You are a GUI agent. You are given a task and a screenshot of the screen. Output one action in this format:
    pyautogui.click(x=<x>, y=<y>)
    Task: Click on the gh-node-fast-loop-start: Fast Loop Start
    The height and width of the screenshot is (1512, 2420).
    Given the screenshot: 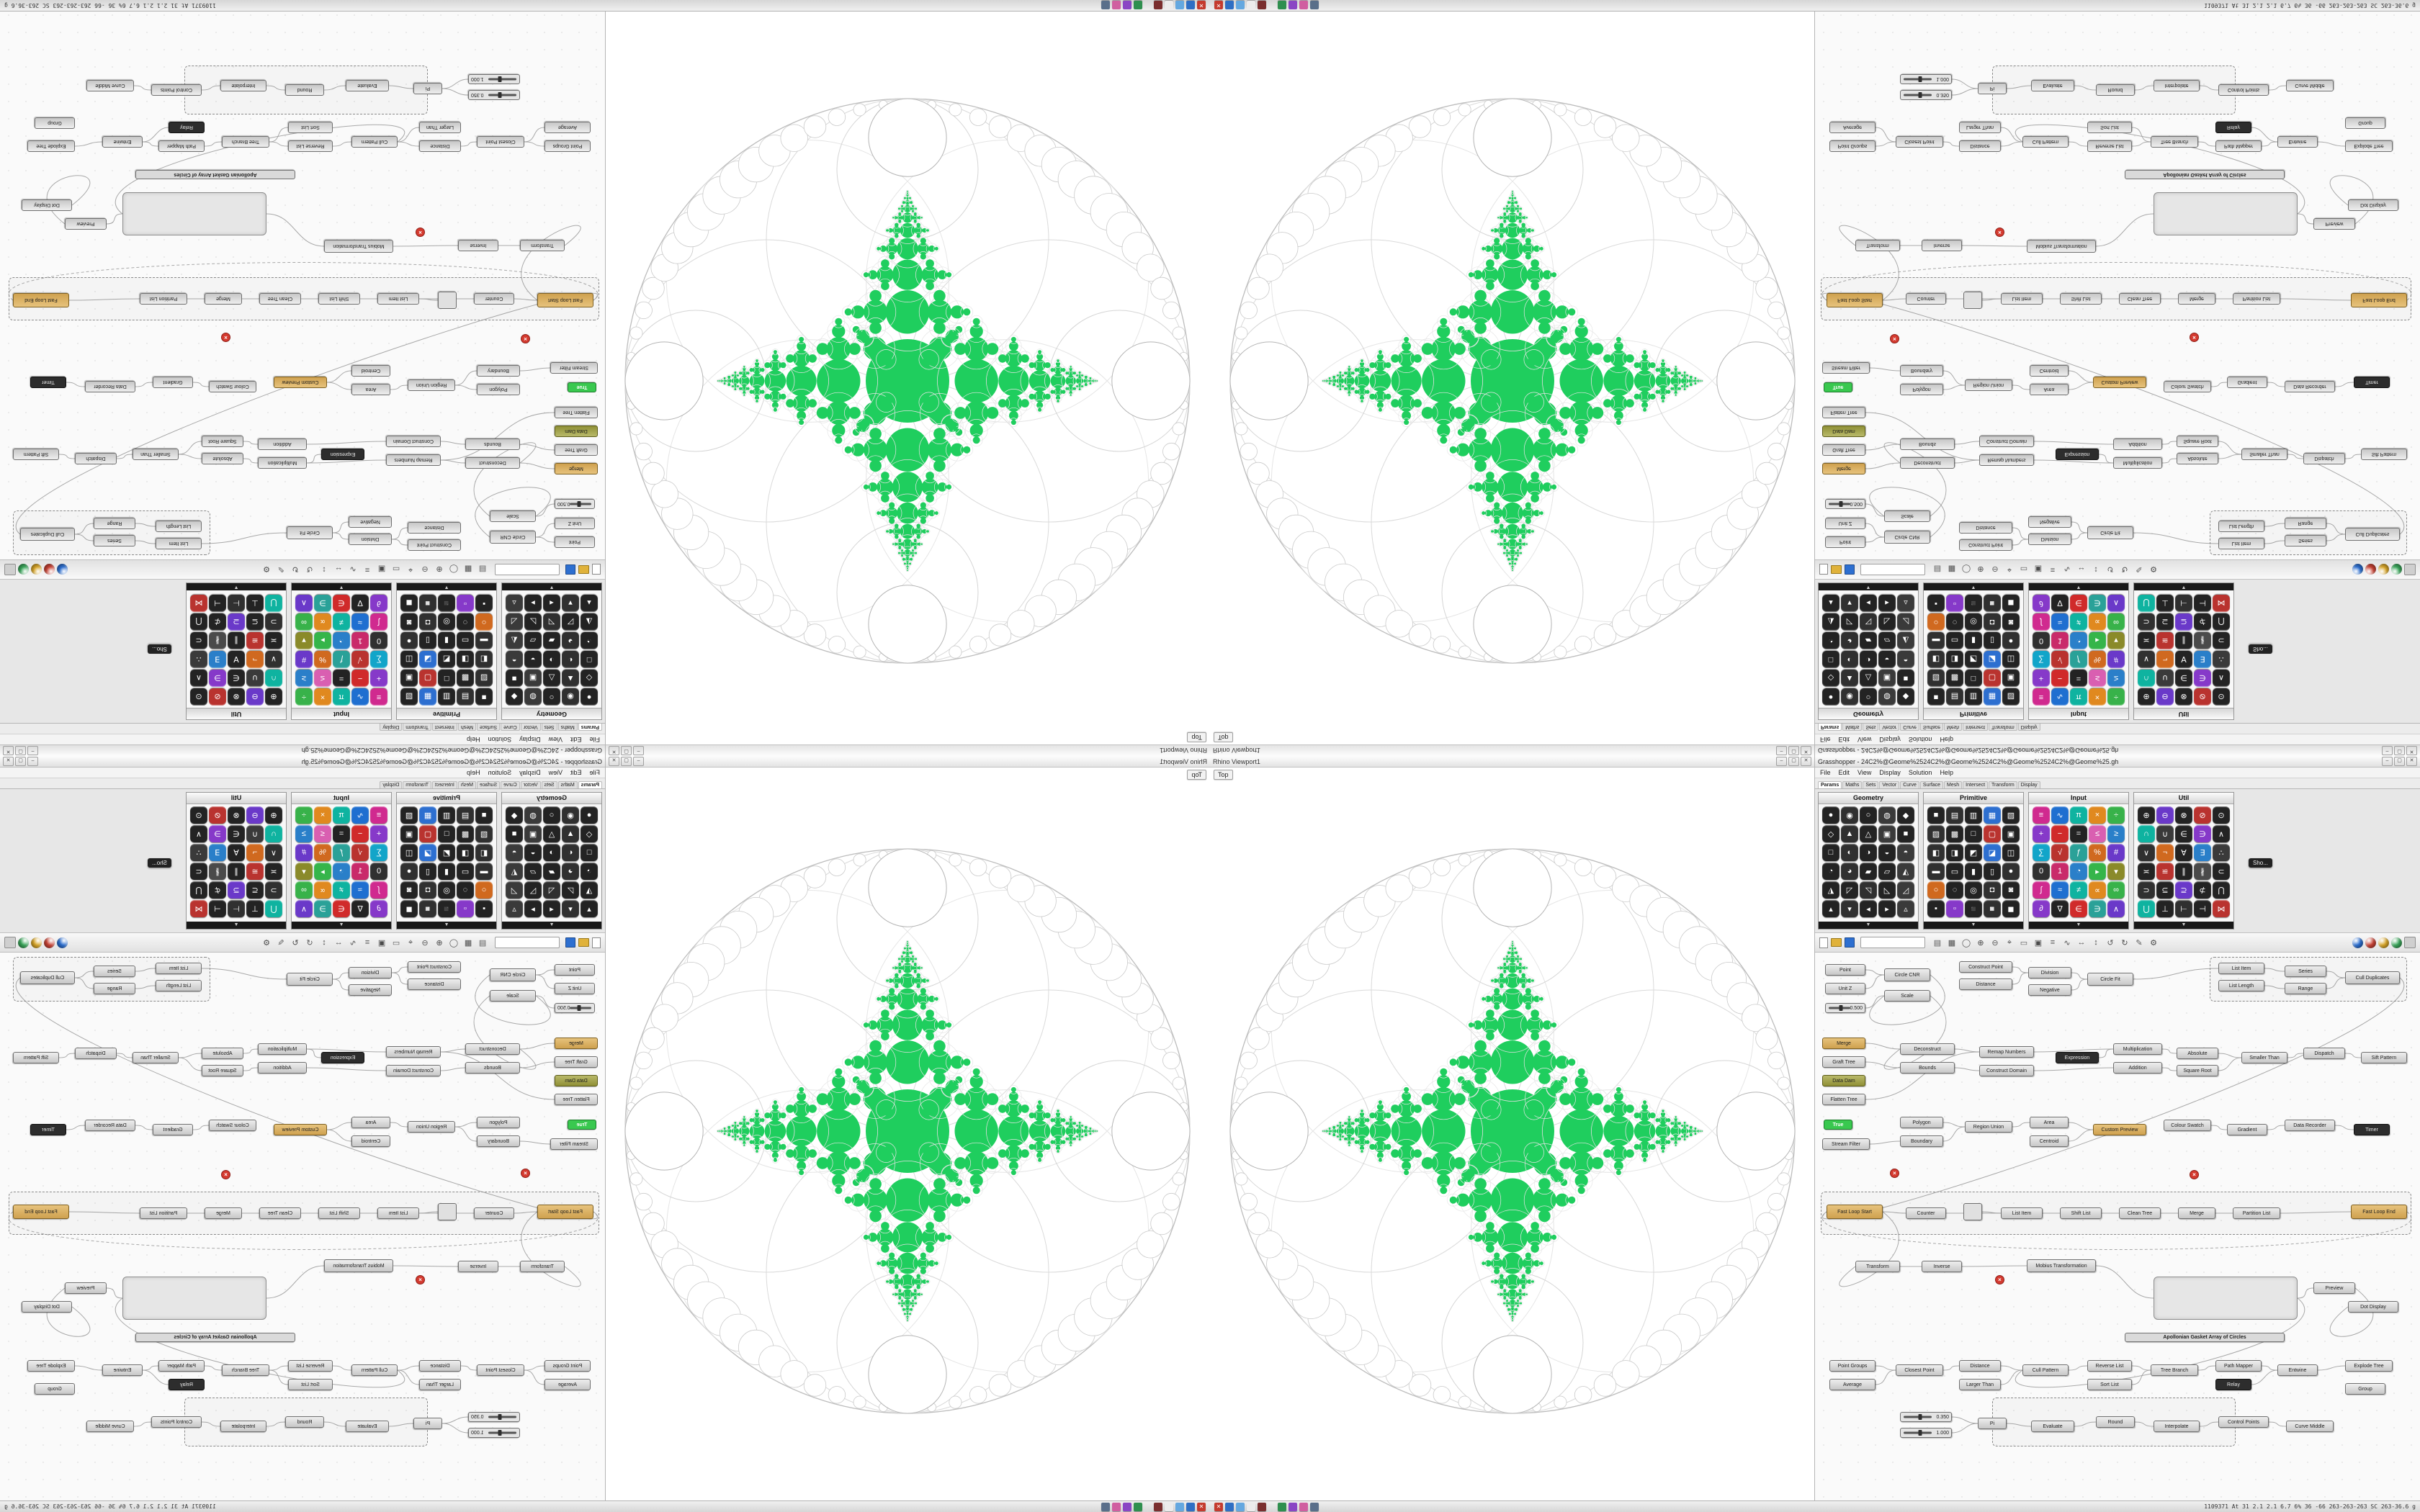 What is the action you would take?
    pyautogui.click(x=1855, y=1212)
    